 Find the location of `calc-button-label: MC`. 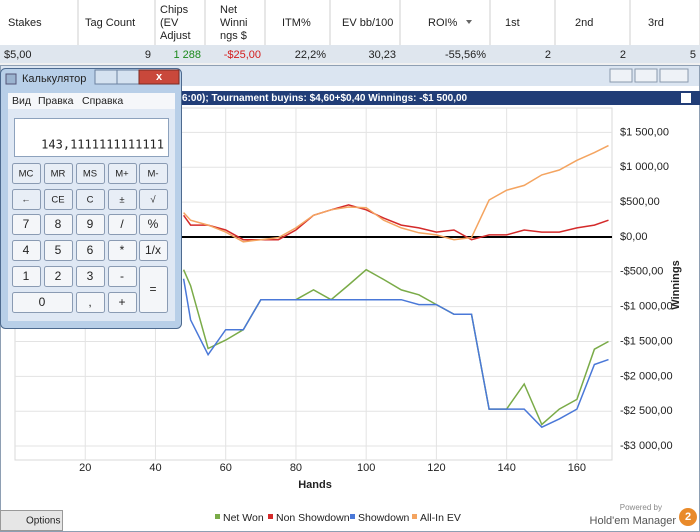

calc-button-label: MC is located at coordinates (26, 174).